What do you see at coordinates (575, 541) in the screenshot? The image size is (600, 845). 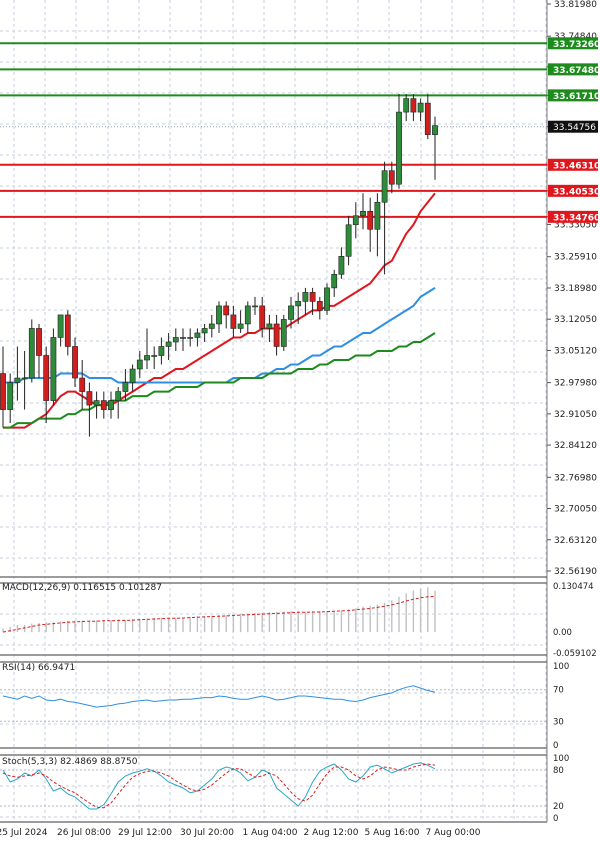 I see `price-tick-label: 32.63120` at bounding box center [575, 541].